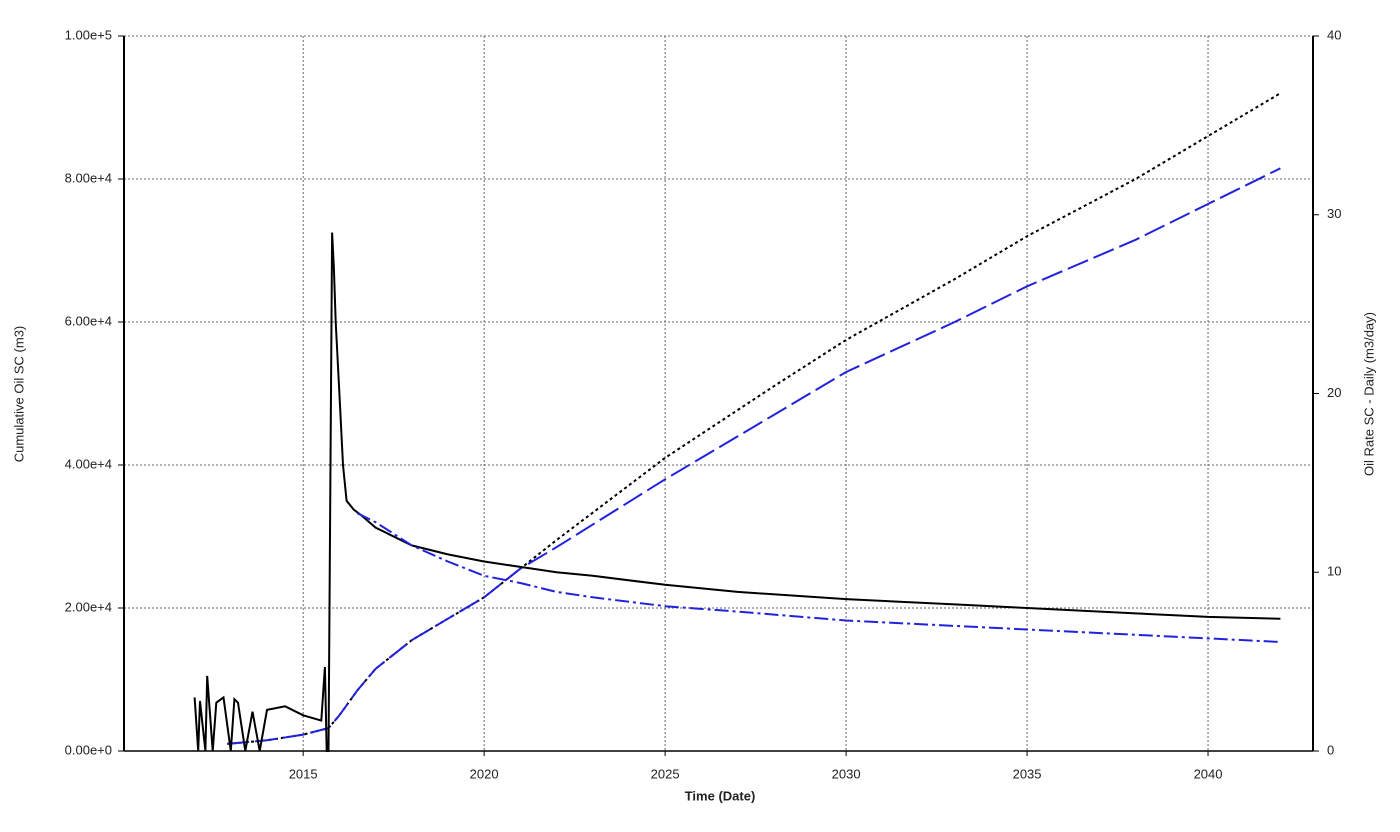  What do you see at coordinates (720, 795) in the screenshot?
I see `x-axis-label: Time (Date)` at bounding box center [720, 795].